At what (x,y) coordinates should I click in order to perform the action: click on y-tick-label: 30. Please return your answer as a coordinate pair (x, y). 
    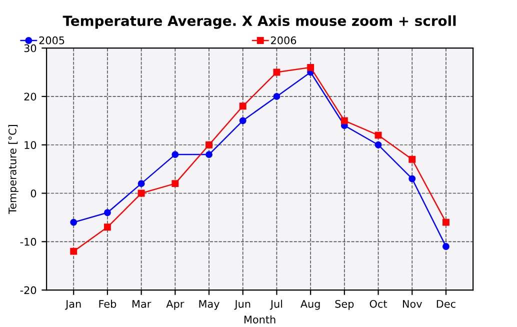
    Looking at the image, I should click on (30, 48).